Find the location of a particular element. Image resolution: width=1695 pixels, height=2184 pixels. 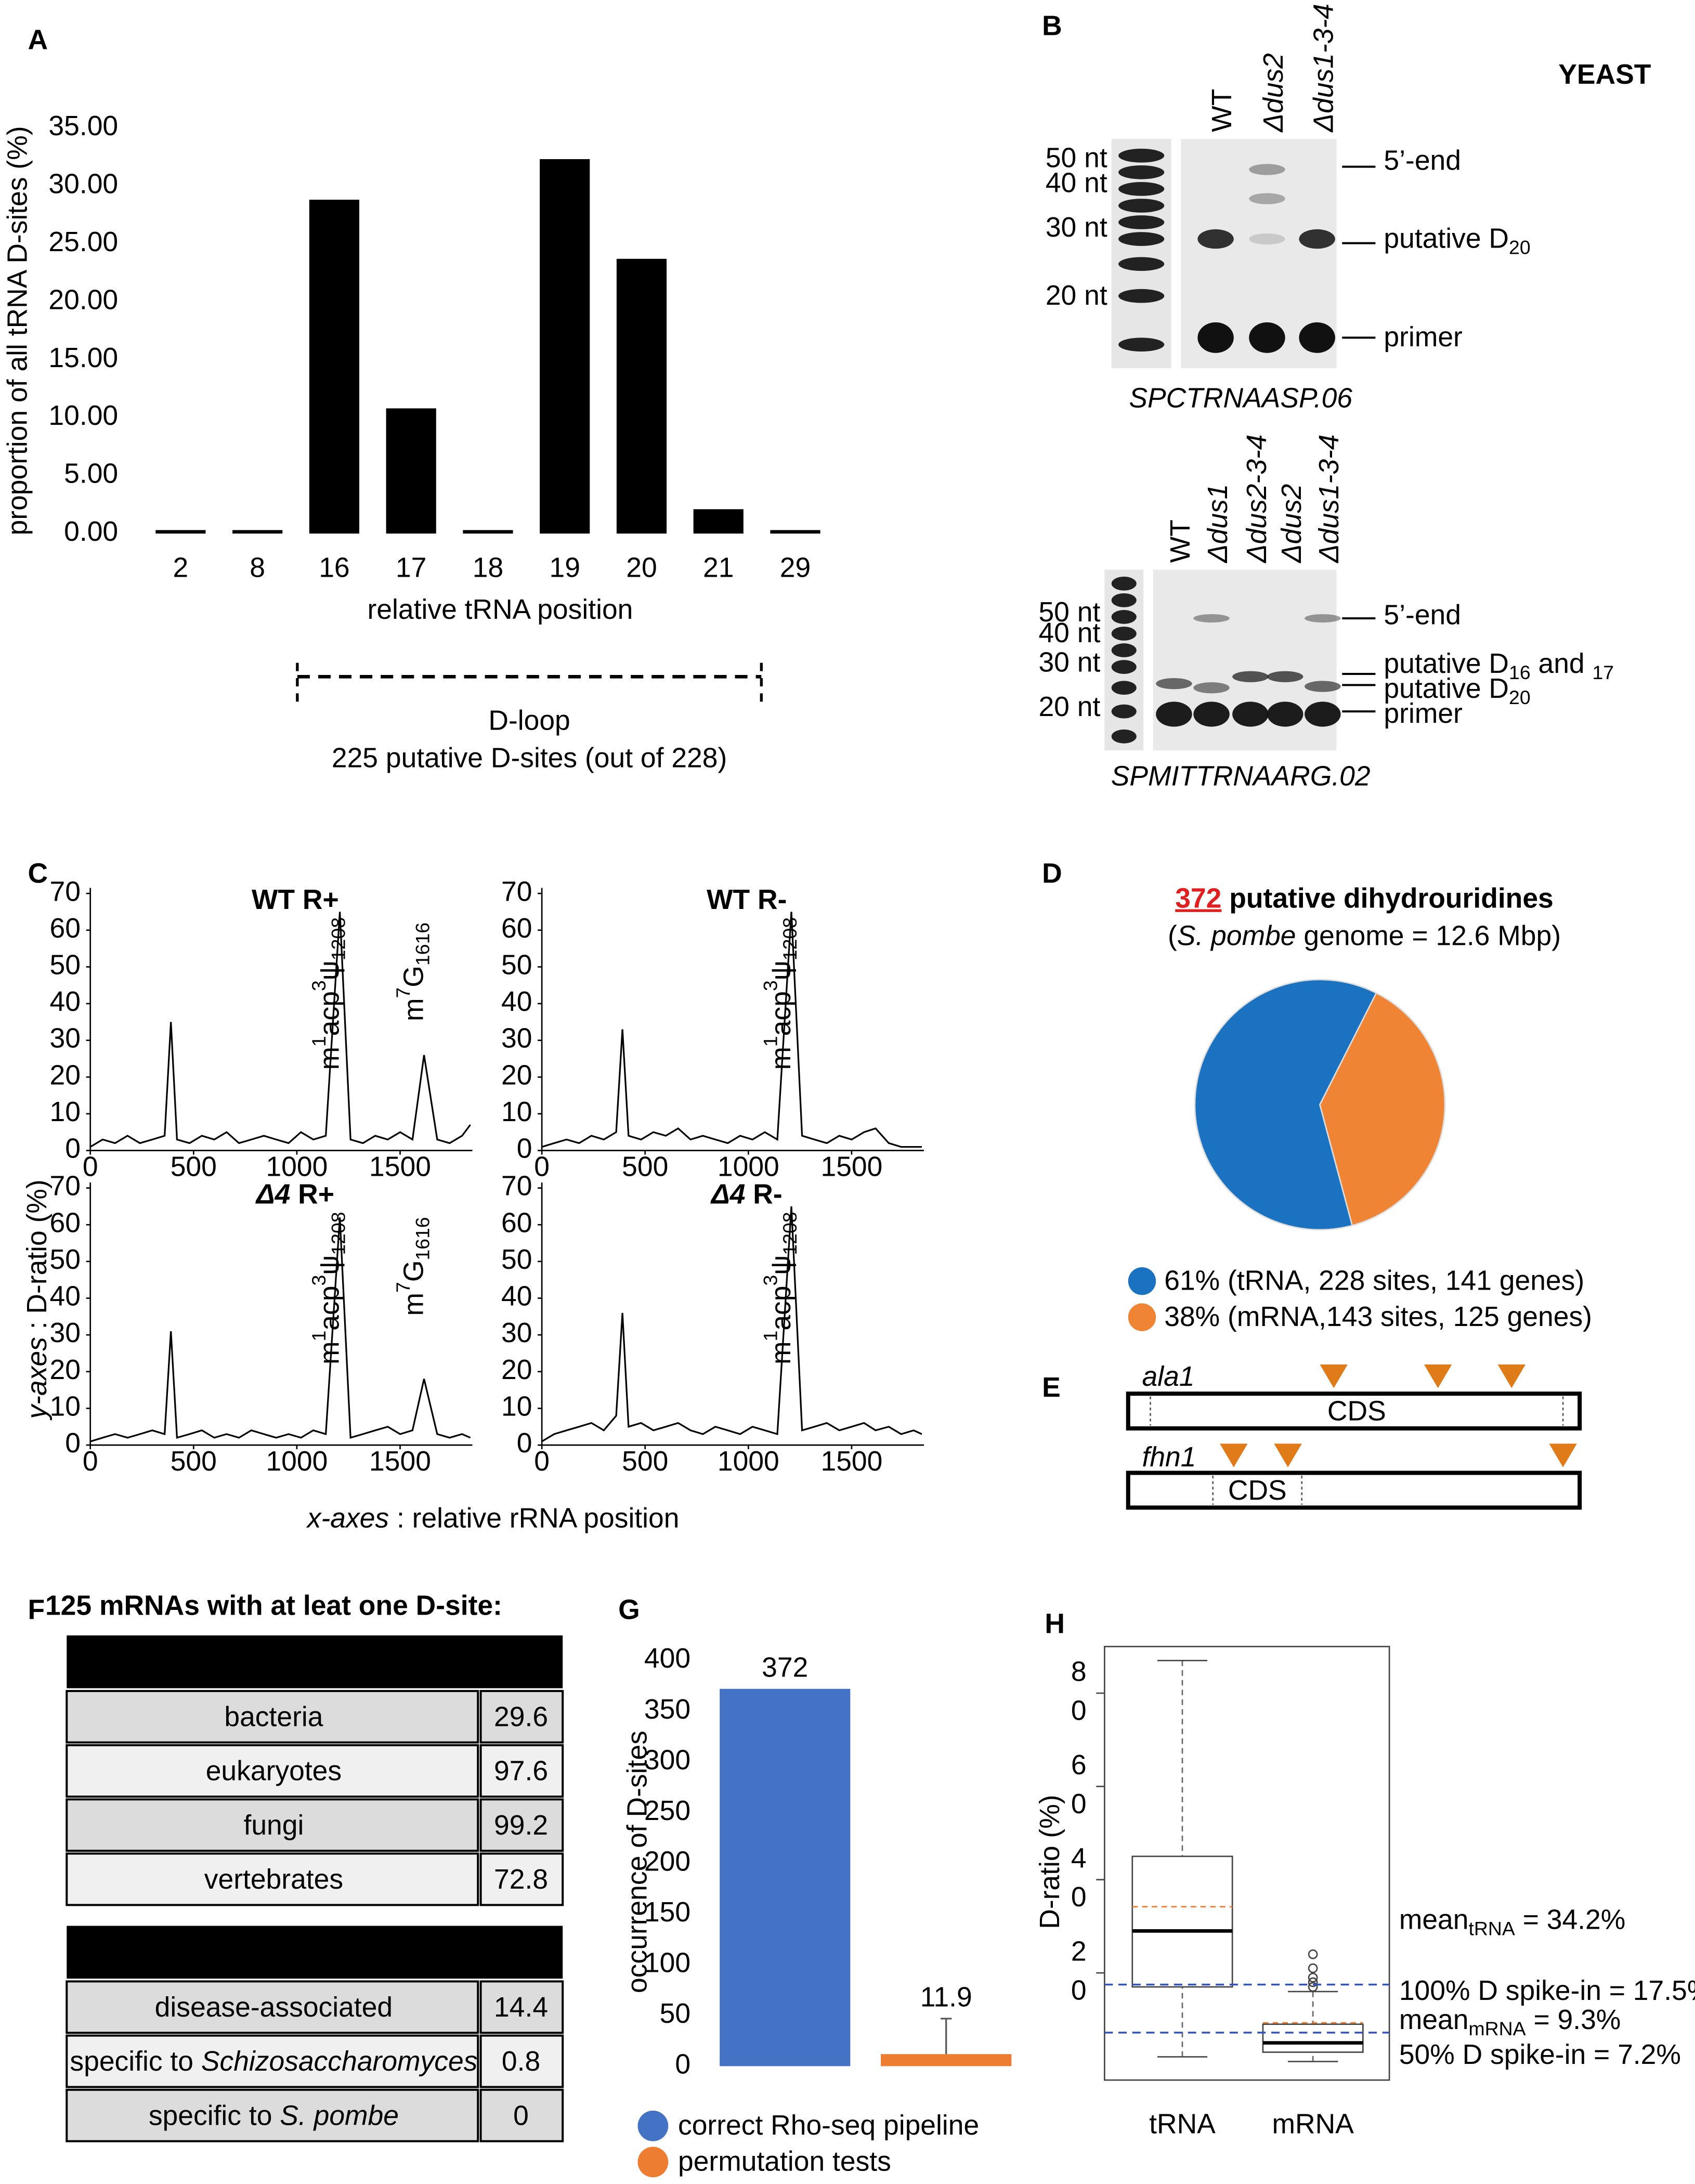

panel-label: B is located at coordinates (1052, 26).